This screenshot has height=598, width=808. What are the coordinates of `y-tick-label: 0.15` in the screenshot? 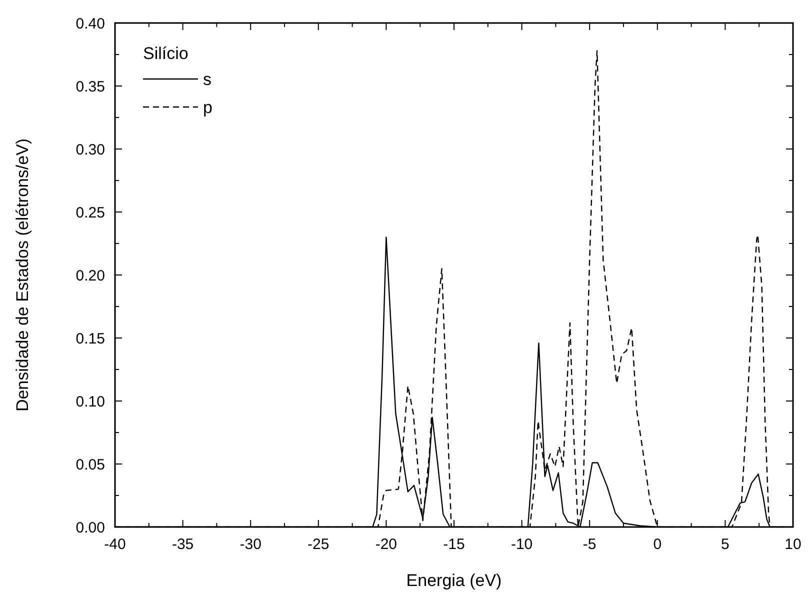 It's located at (90, 339).